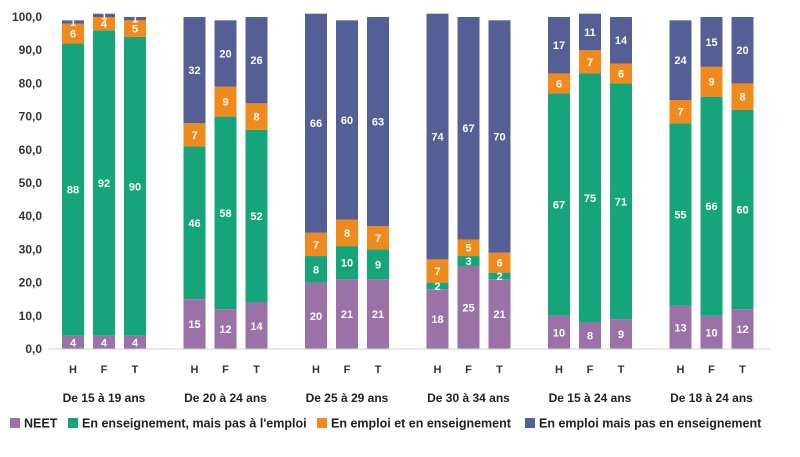  Describe the element at coordinates (316, 181) in the screenshot. I see `bar-stack: 20 8 7 66` at that location.